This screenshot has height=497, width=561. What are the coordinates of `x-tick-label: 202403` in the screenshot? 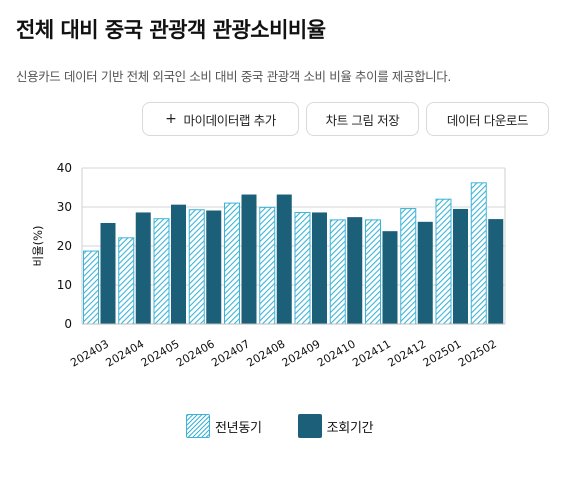 It's located at (89, 353).